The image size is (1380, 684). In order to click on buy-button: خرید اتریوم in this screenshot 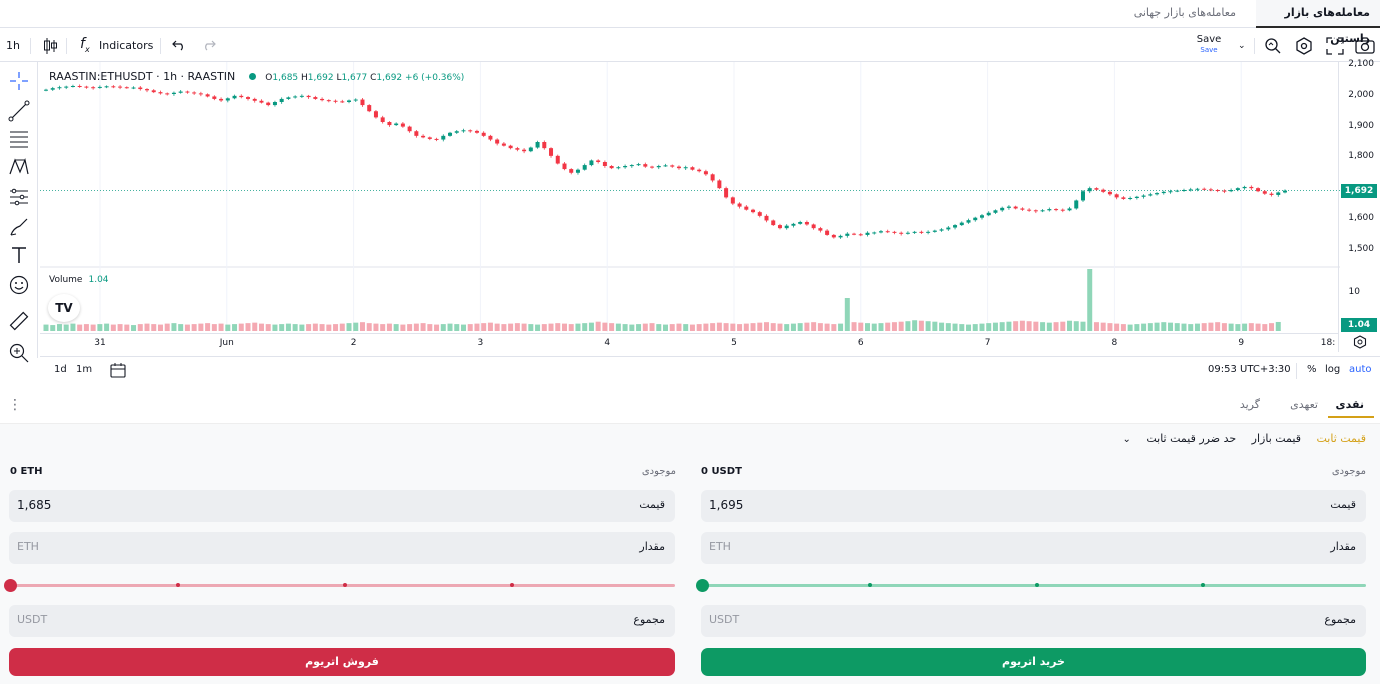, I will do `click(1033, 662)`.